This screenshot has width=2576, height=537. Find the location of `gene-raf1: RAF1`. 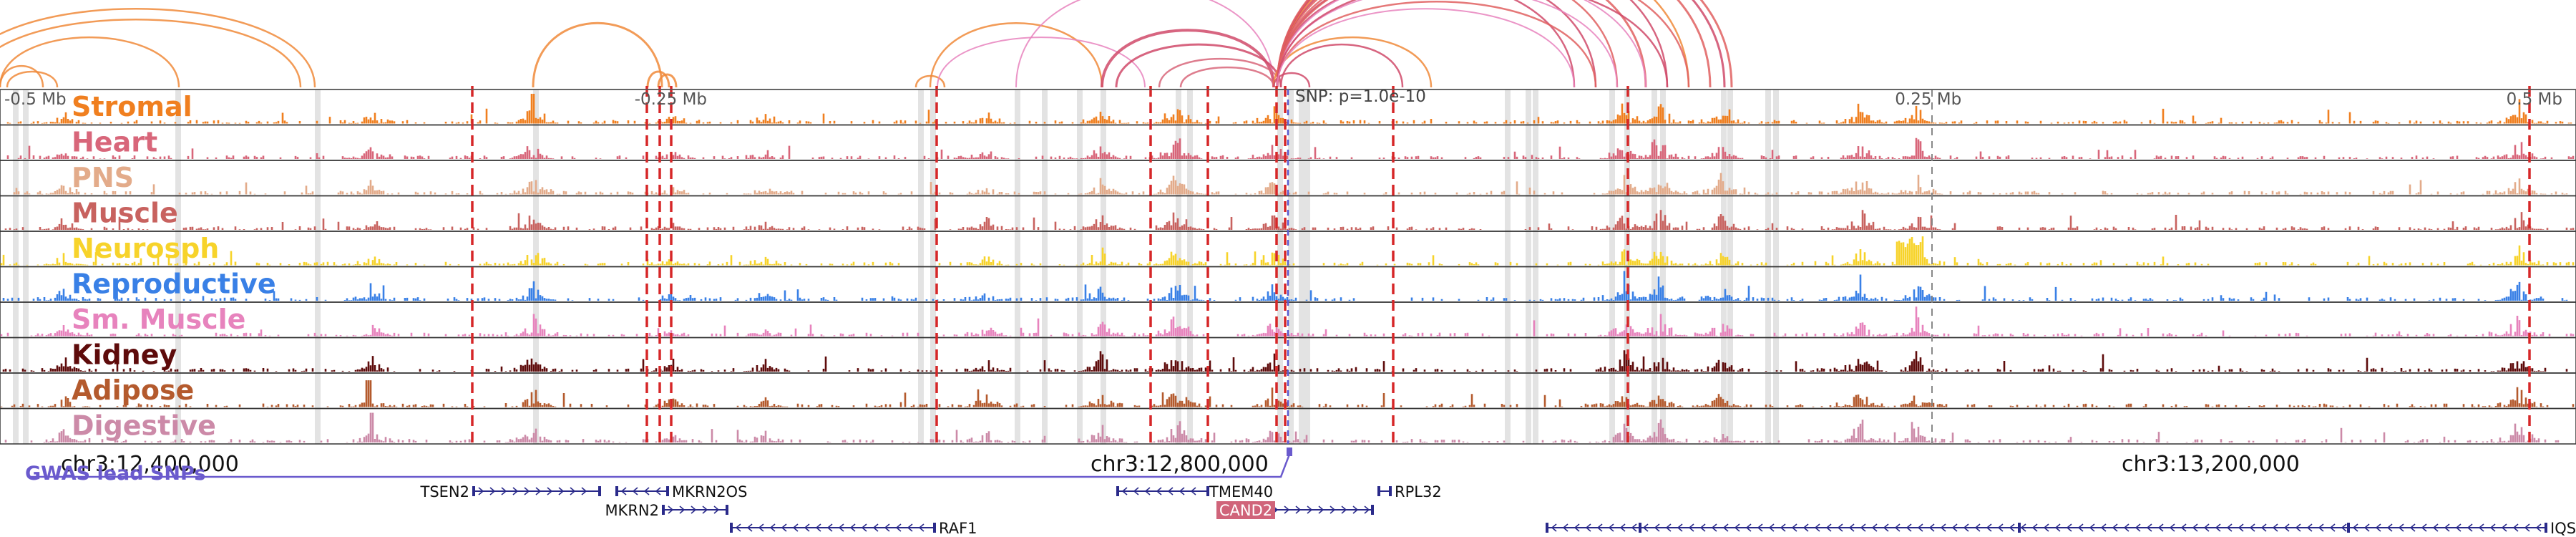

gene-raf1: RAF1 is located at coordinates (853, 528).